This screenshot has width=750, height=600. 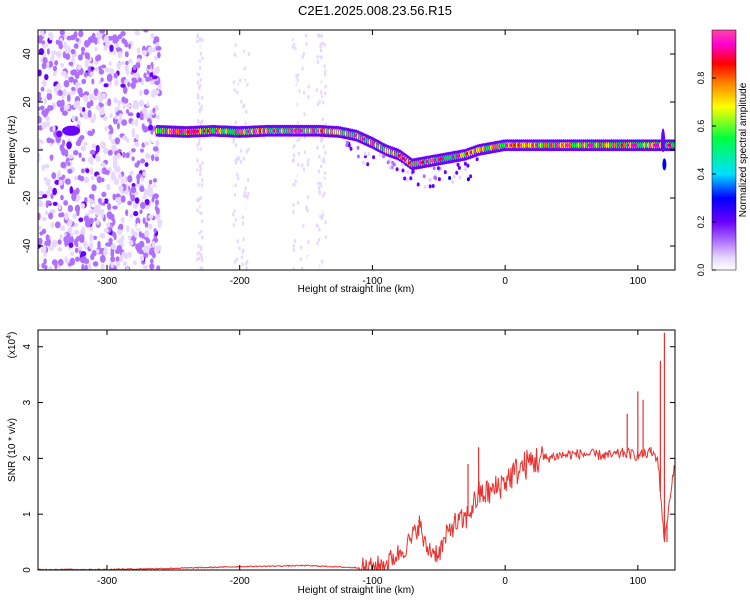 I want to click on colorbar-label: Normalized spectral amplitude, so click(x=743, y=149).